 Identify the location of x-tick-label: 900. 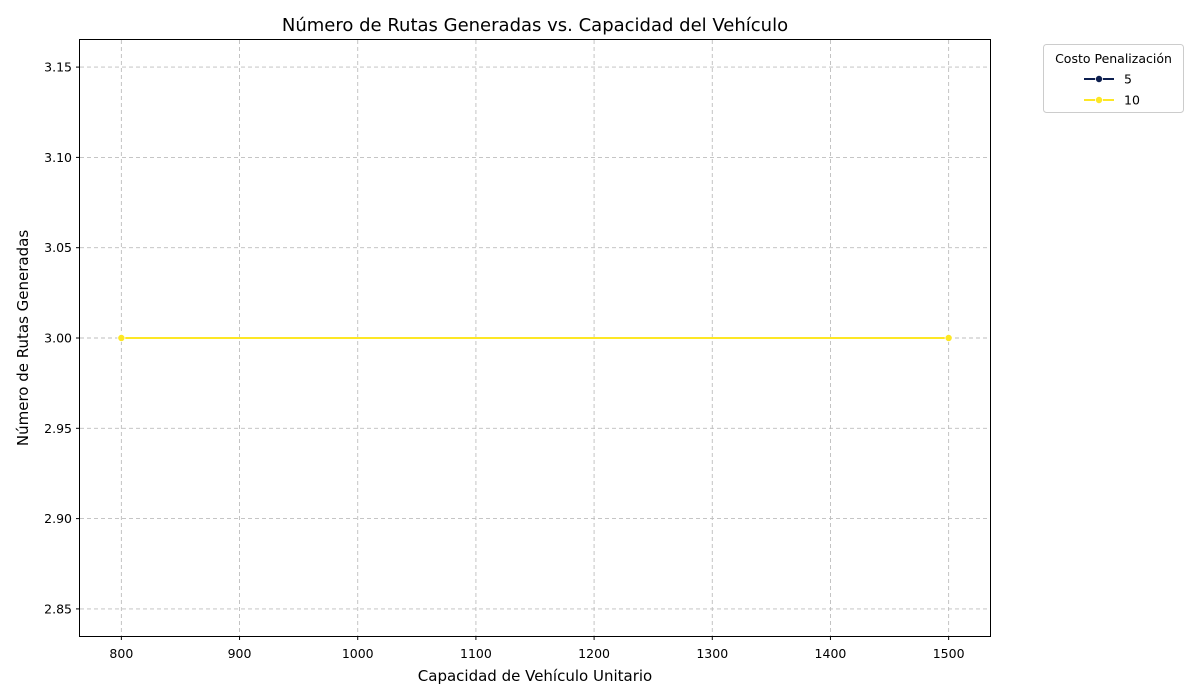
(240, 653).